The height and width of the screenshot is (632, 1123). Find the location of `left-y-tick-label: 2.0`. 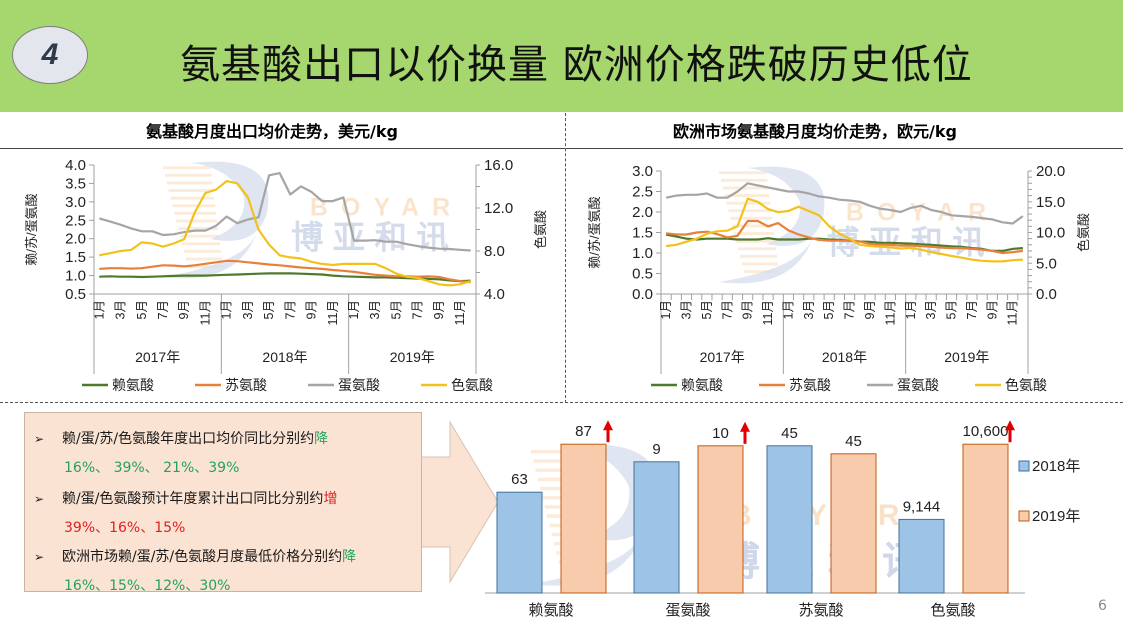

left-y-tick-label: 2.0 is located at coordinates (75, 239).